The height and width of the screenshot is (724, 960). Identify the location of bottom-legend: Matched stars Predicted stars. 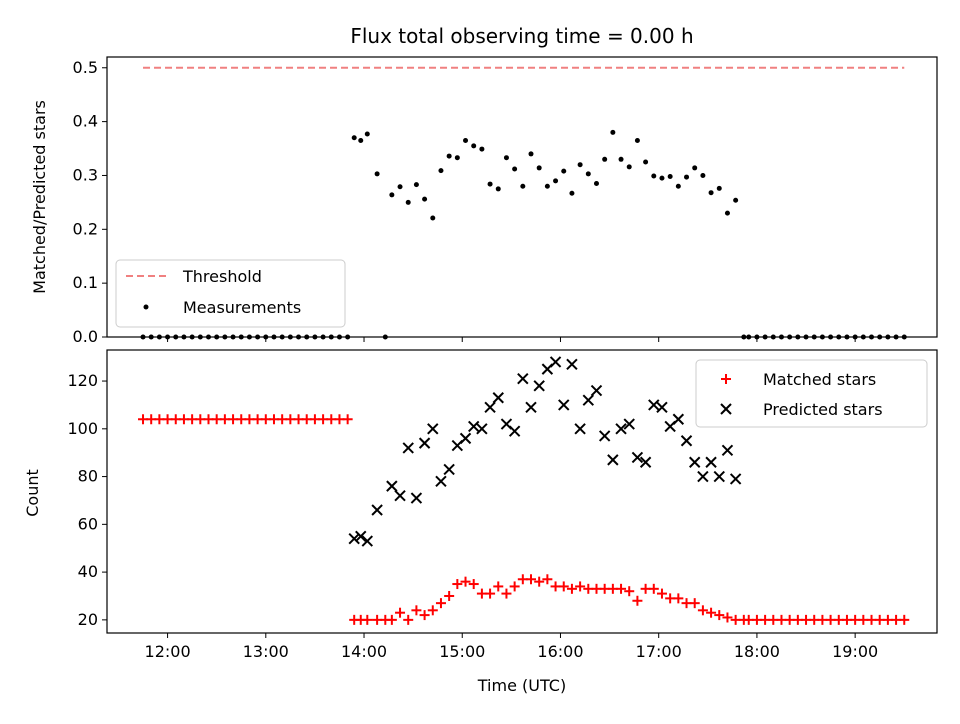
(811, 393).